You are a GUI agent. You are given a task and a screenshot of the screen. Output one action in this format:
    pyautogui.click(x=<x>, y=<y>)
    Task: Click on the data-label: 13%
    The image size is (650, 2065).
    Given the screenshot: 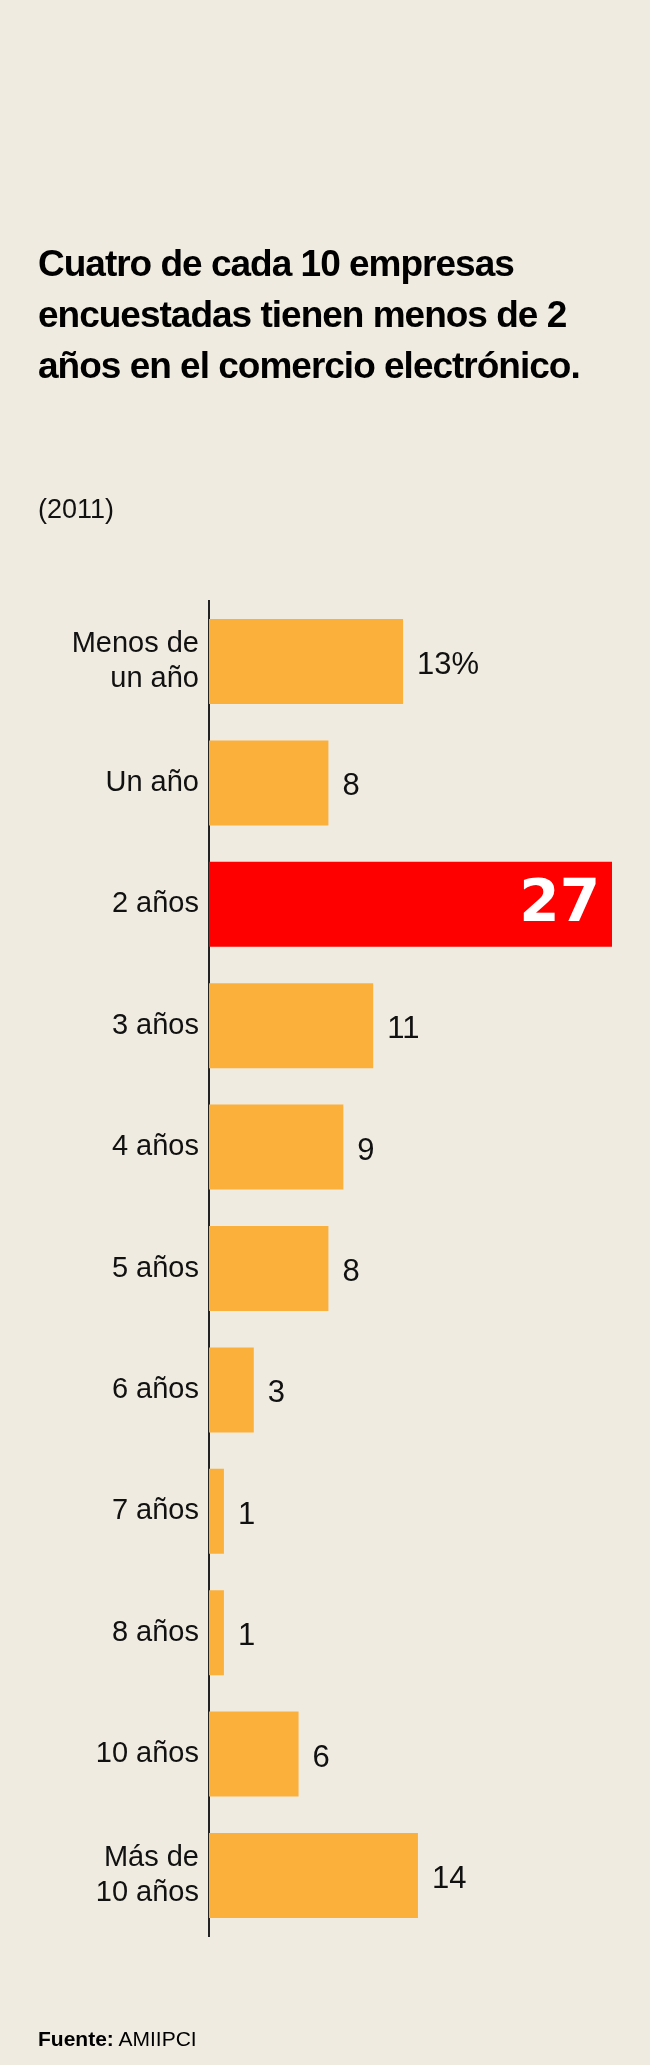 What is the action you would take?
    pyautogui.click(x=448, y=664)
    